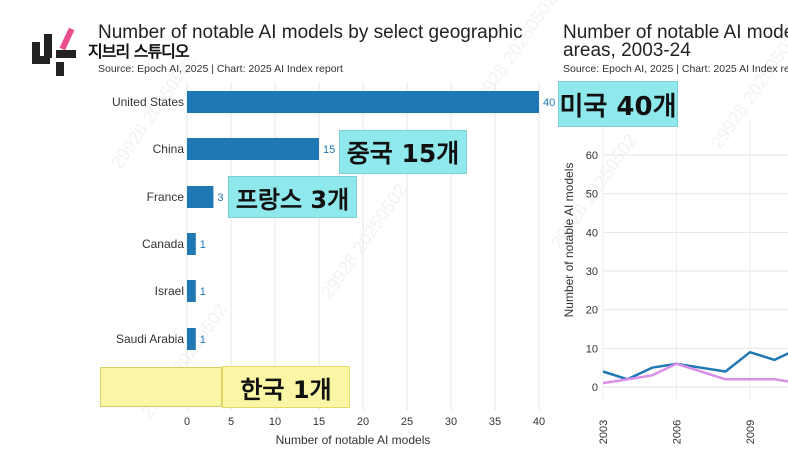 The height and width of the screenshot is (450, 788). I want to click on data-label: 40, so click(549, 103).